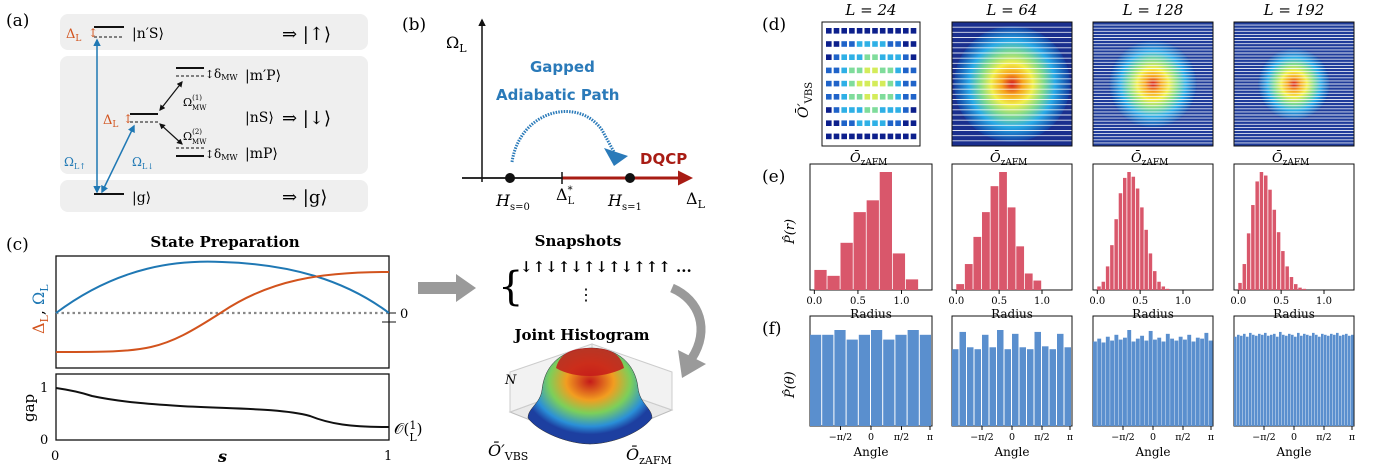 The image size is (1379, 470). Describe the element at coordinates (930, 437) in the screenshot. I see `angle-tick-label: π` at that location.